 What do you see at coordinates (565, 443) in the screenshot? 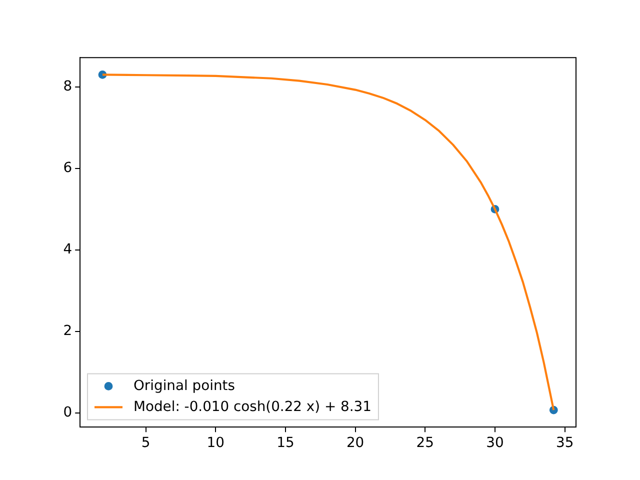
I see `x-tick-label: 35` at bounding box center [565, 443].